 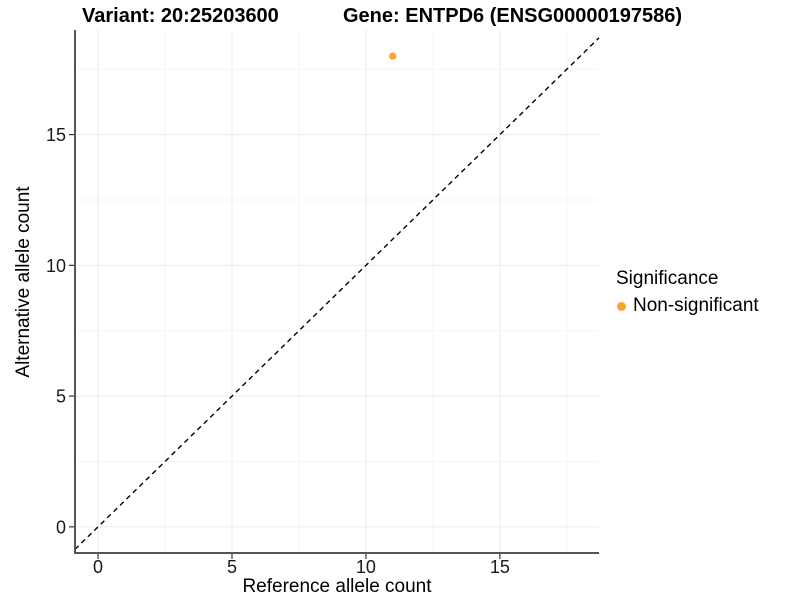 What do you see at coordinates (337, 586) in the screenshot?
I see `x-axis-title: Reference allele count` at bounding box center [337, 586].